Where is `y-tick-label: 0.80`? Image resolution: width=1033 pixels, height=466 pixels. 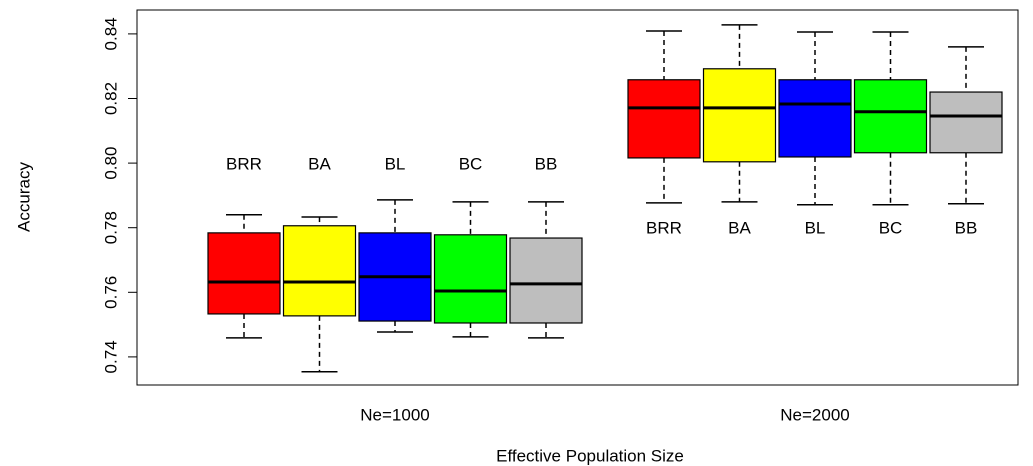
y-tick-label: 0.80 is located at coordinates (110, 163).